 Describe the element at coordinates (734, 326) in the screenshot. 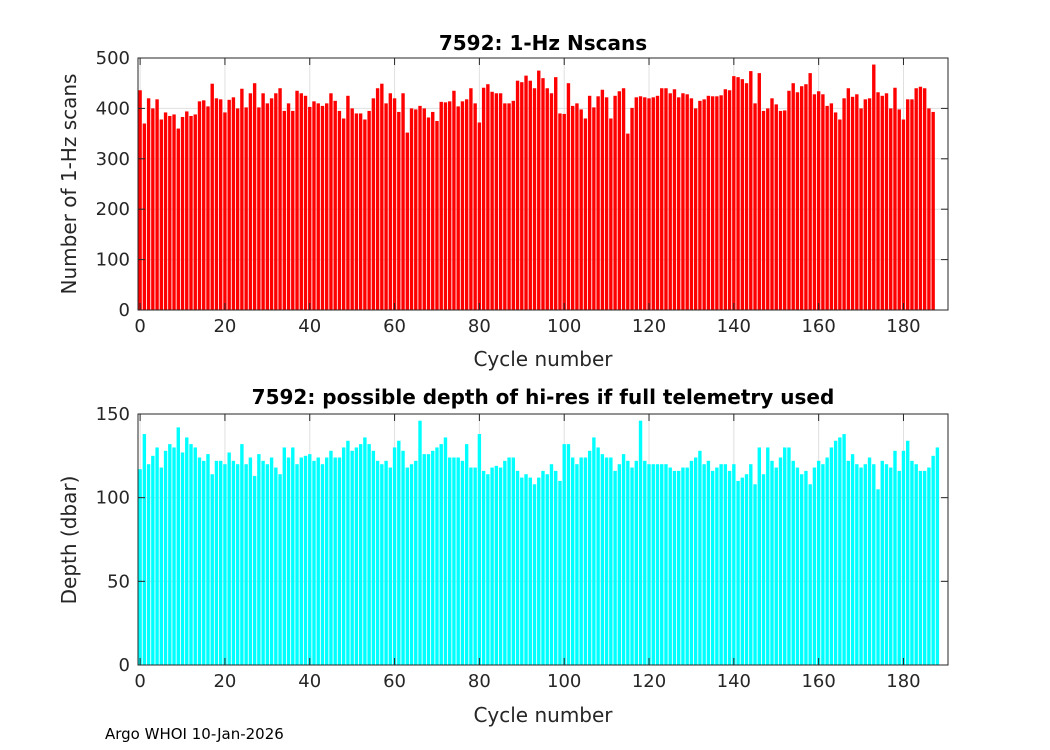

I see `nscans-xtick-label: 140` at that location.